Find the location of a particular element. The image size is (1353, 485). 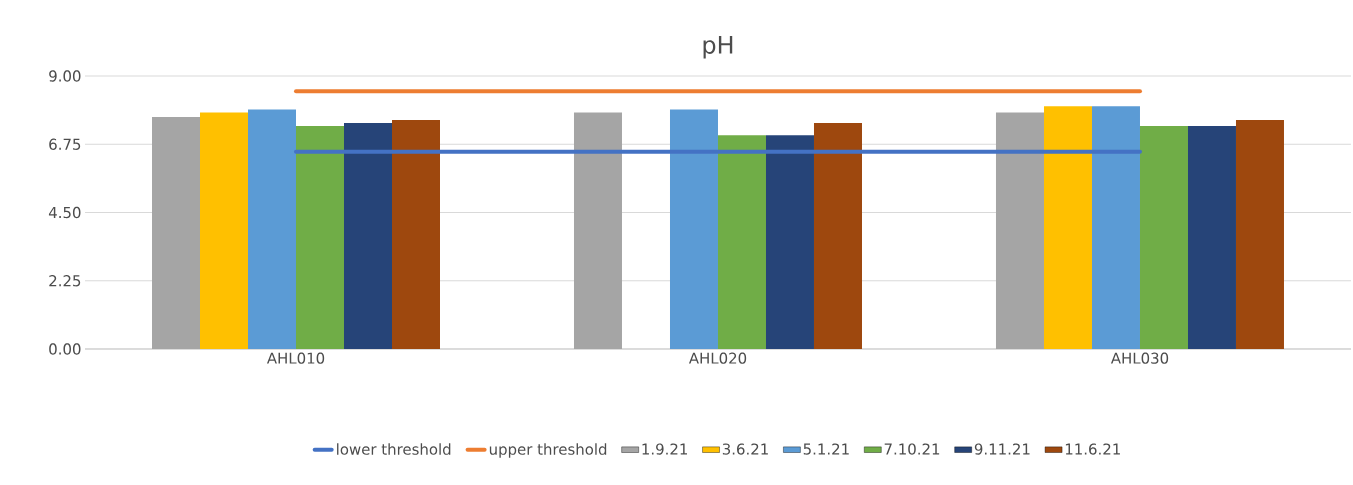

legend-label: upper threshold is located at coordinates (548, 450).